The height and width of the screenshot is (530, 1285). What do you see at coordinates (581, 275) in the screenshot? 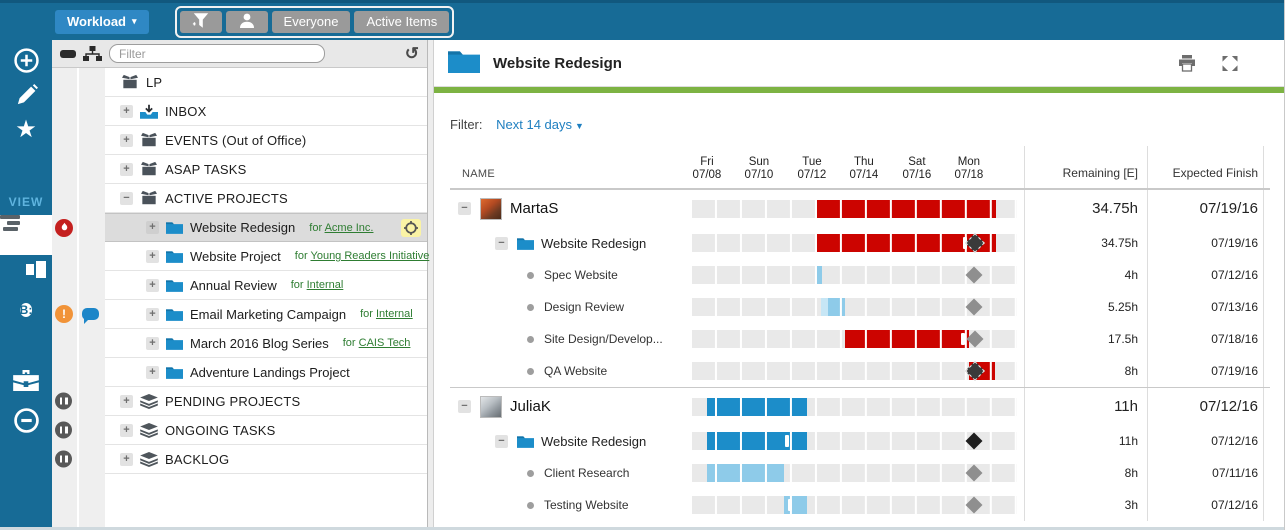
I see `task-name: Spec Website` at bounding box center [581, 275].